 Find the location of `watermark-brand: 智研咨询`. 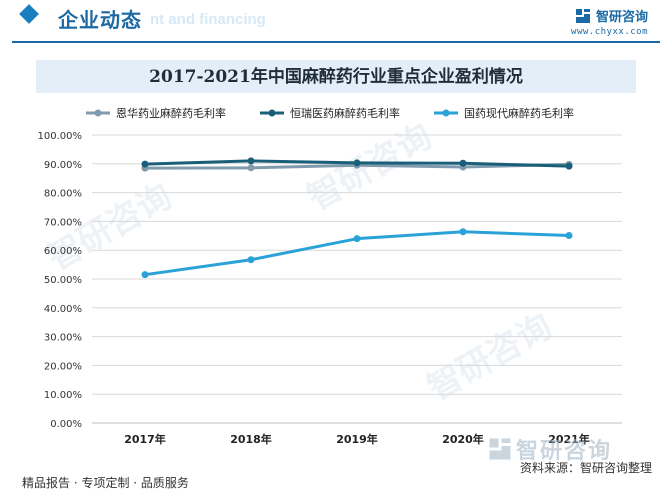

watermark-brand: 智研咨询 is located at coordinates (550, 449).